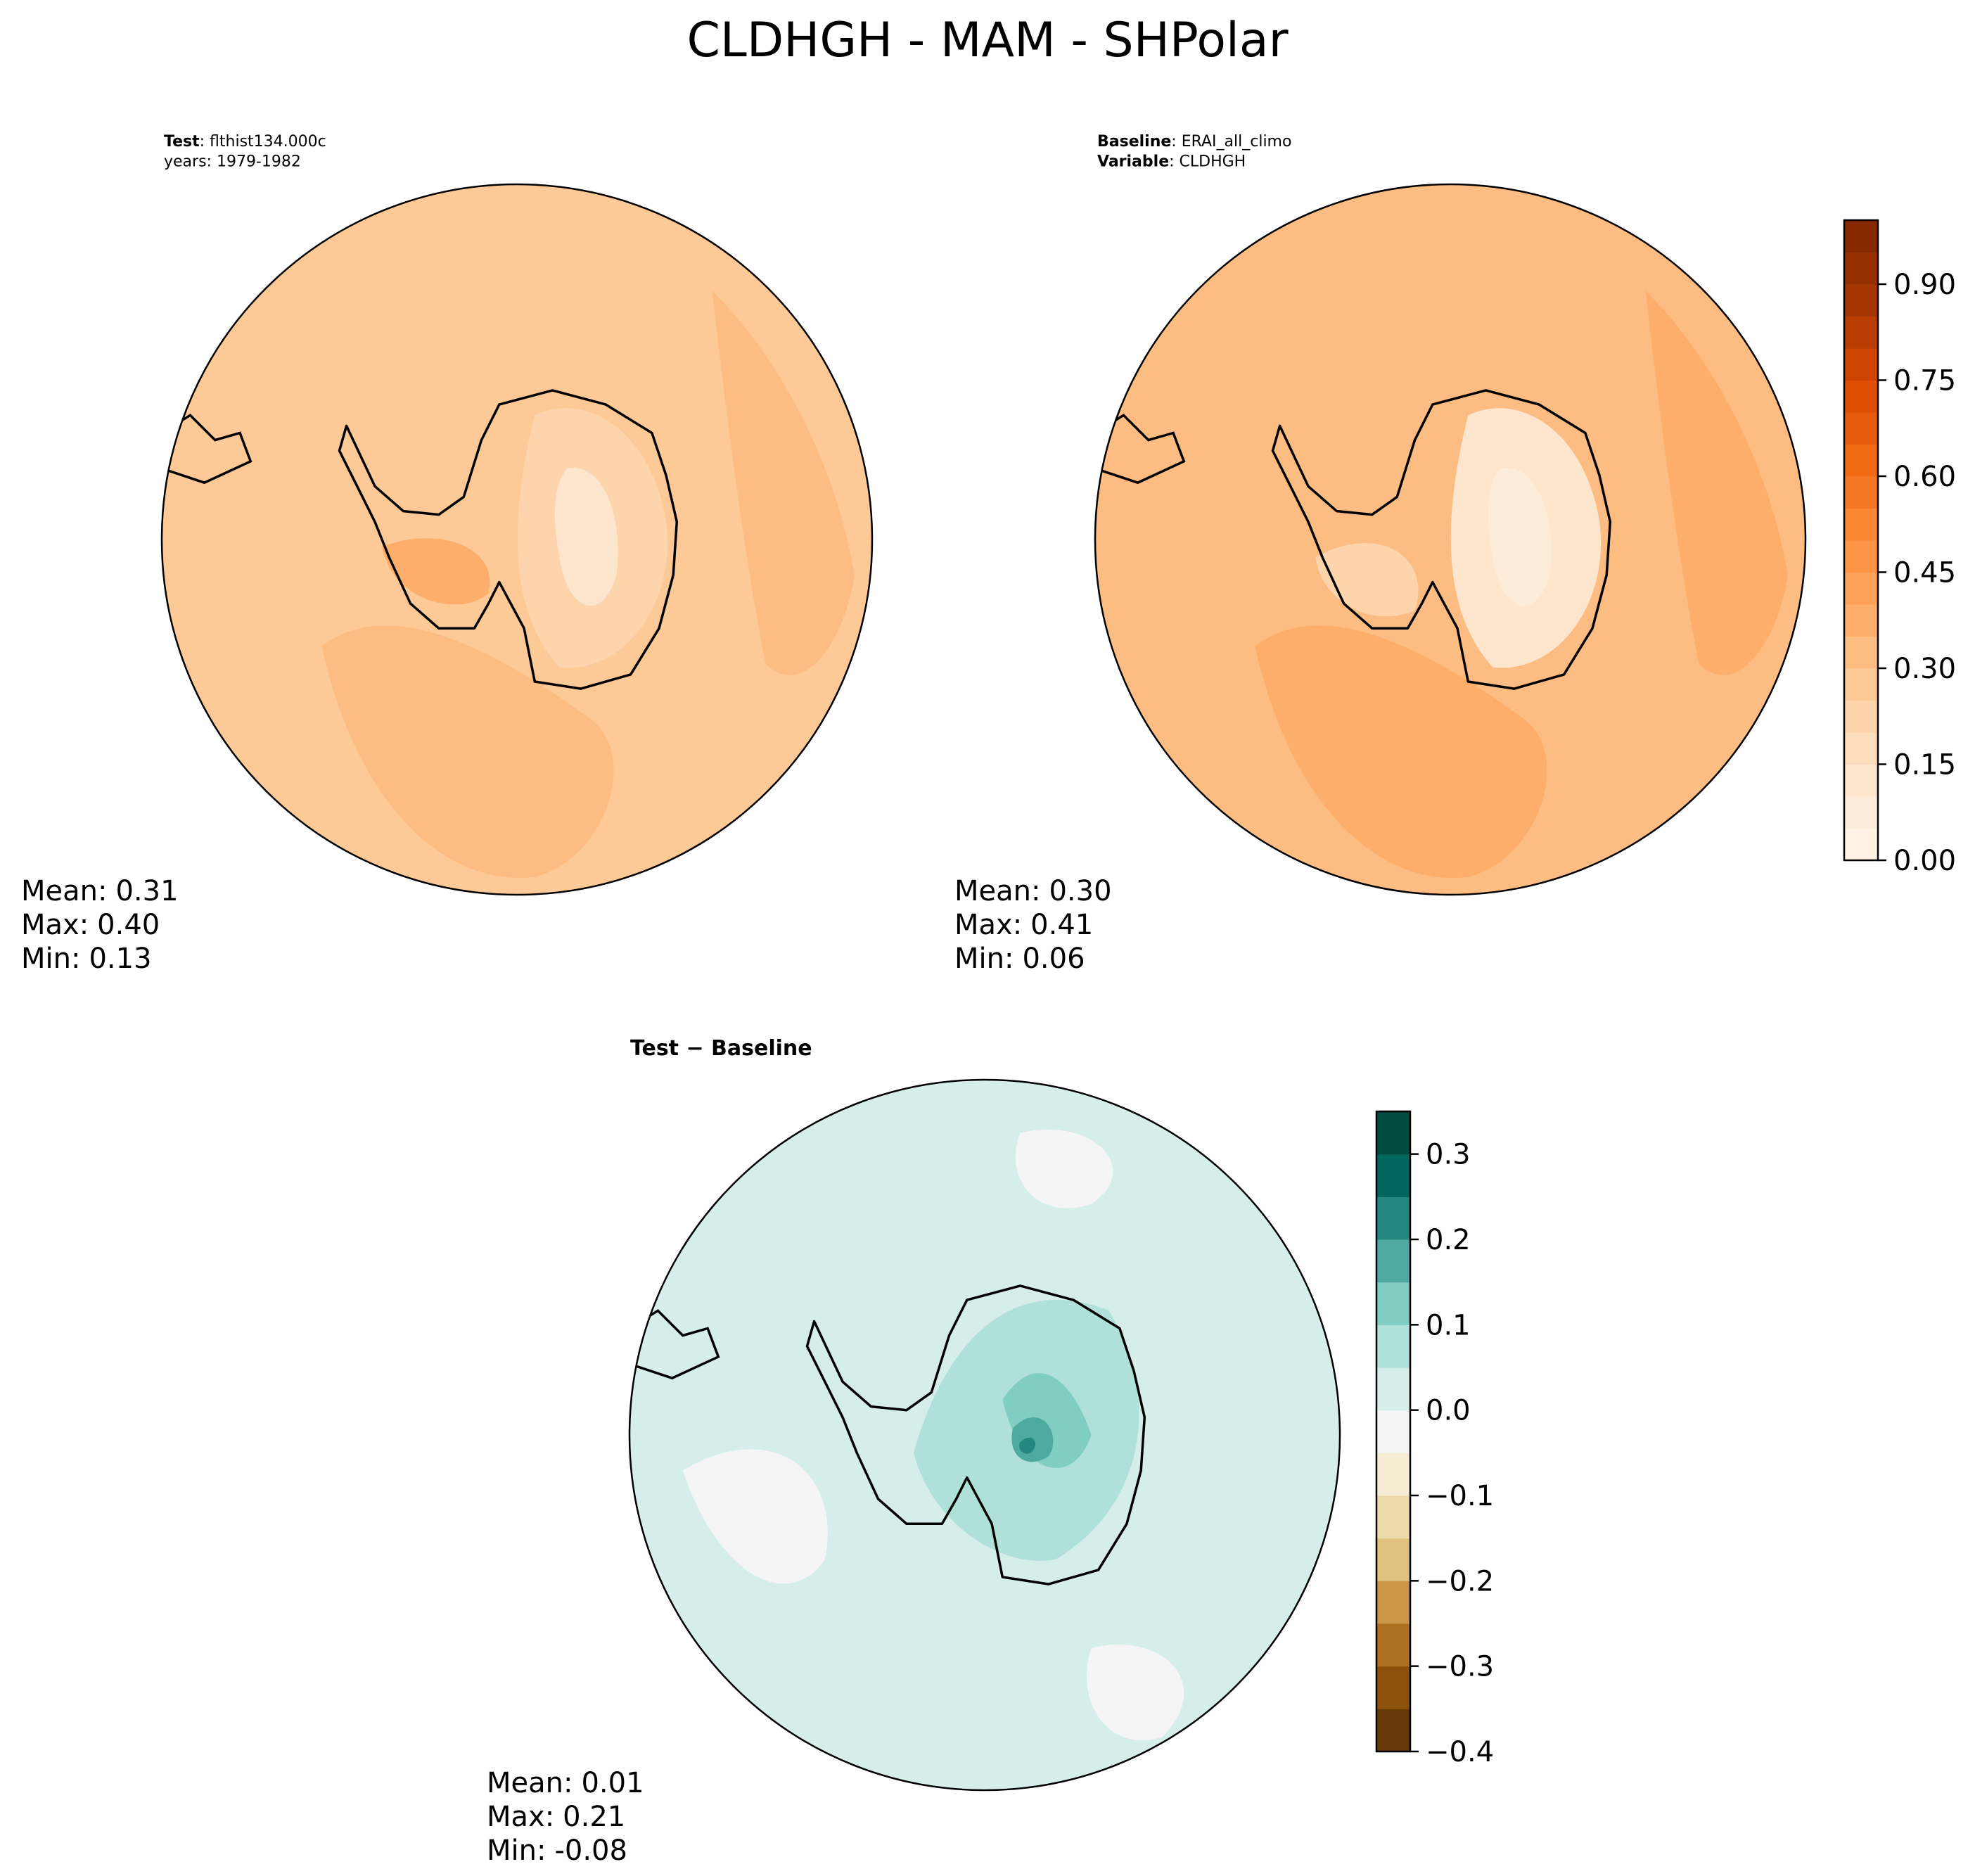 This screenshot has width=1975, height=1876. Describe the element at coordinates (1924, 573) in the screenshot. I see `colorbar-tick-label: 0.45` at that location.